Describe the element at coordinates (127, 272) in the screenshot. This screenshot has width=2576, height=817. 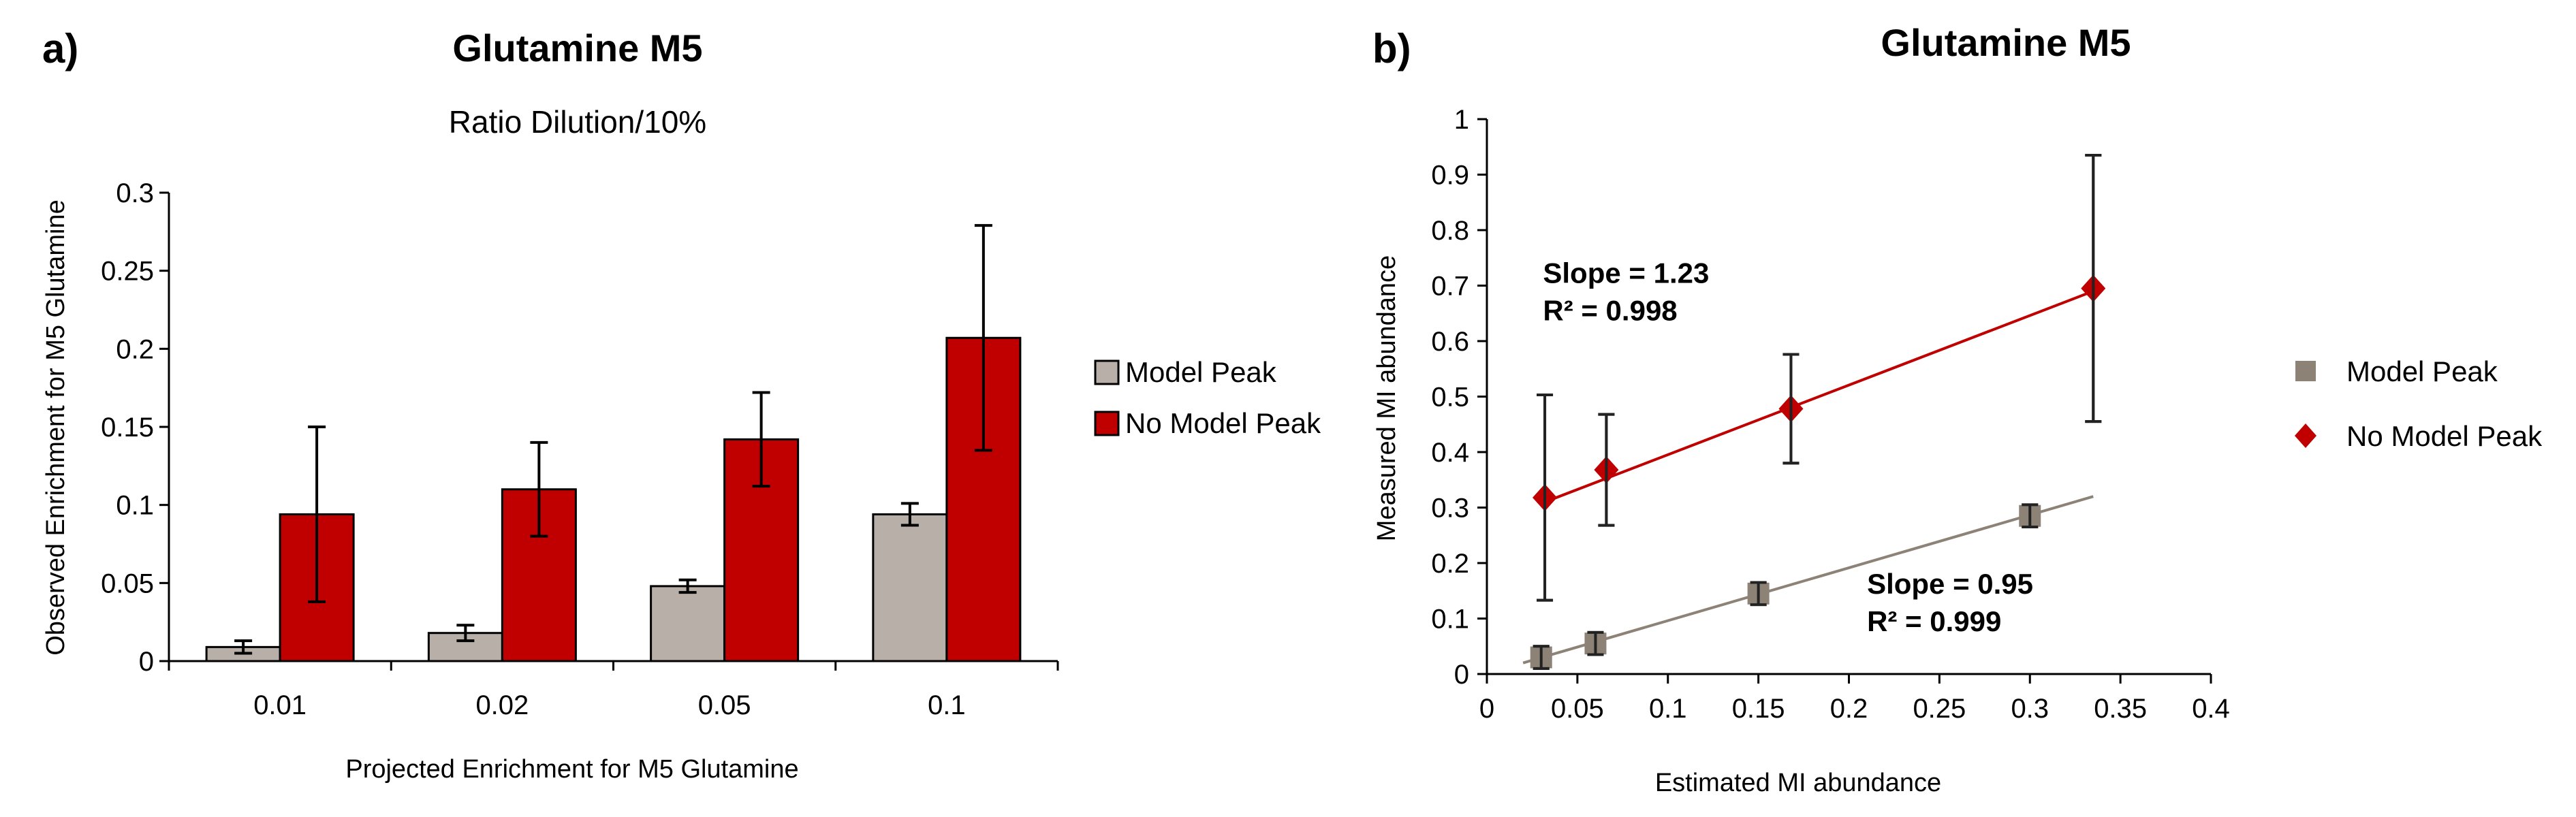
I see `chart-a-y-tick-label: 0.25` at that location.